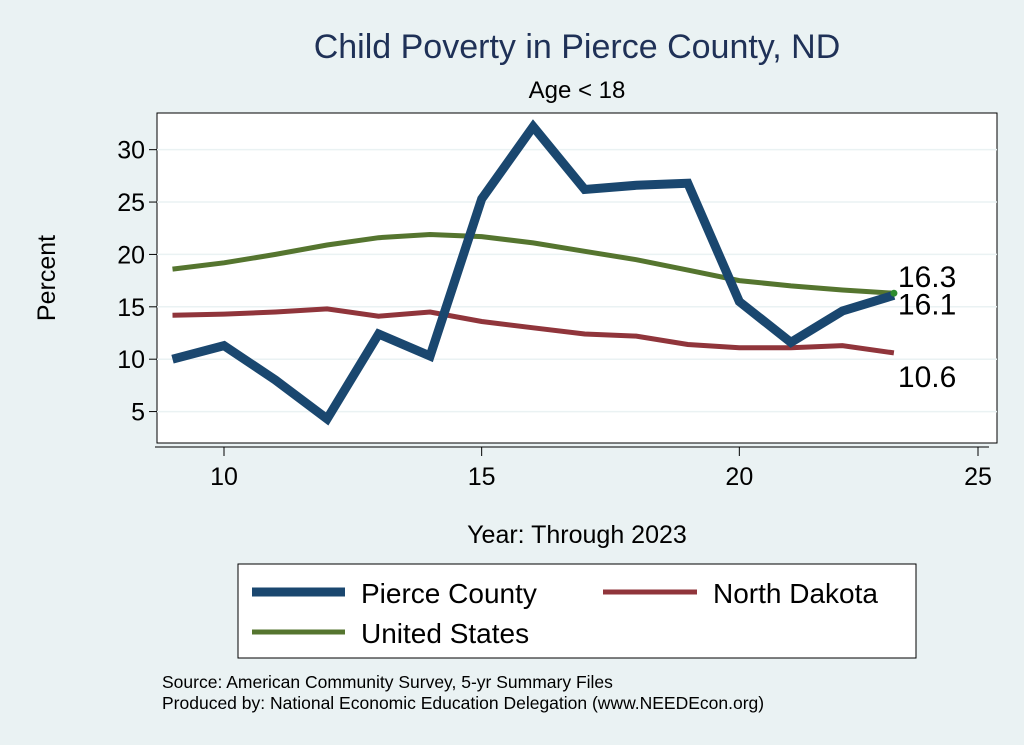  I want to click on chart-title: Child Poverty in Pierce County, ND, so click(577, 47).